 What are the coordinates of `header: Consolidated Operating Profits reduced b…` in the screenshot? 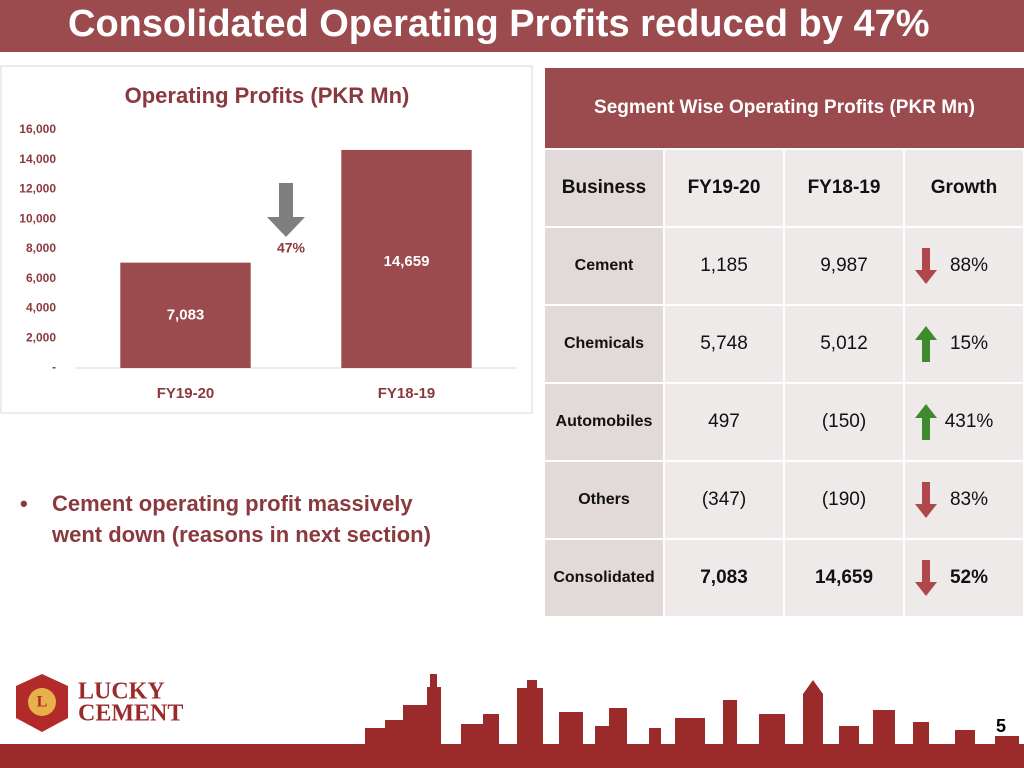 It's located at (512, 26).